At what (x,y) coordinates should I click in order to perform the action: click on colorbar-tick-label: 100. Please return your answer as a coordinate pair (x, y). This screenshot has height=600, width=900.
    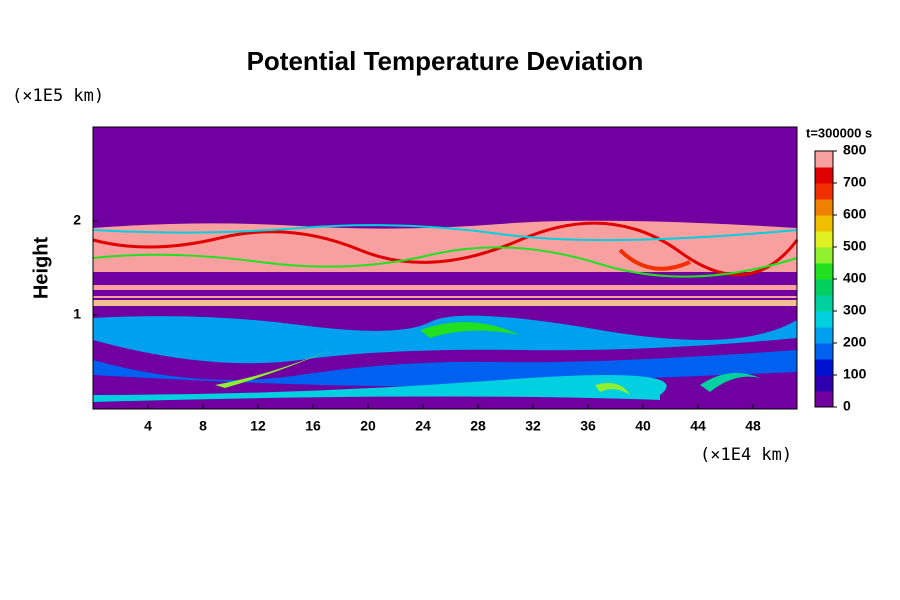
    Looking at the image, I should click on (855, 374).